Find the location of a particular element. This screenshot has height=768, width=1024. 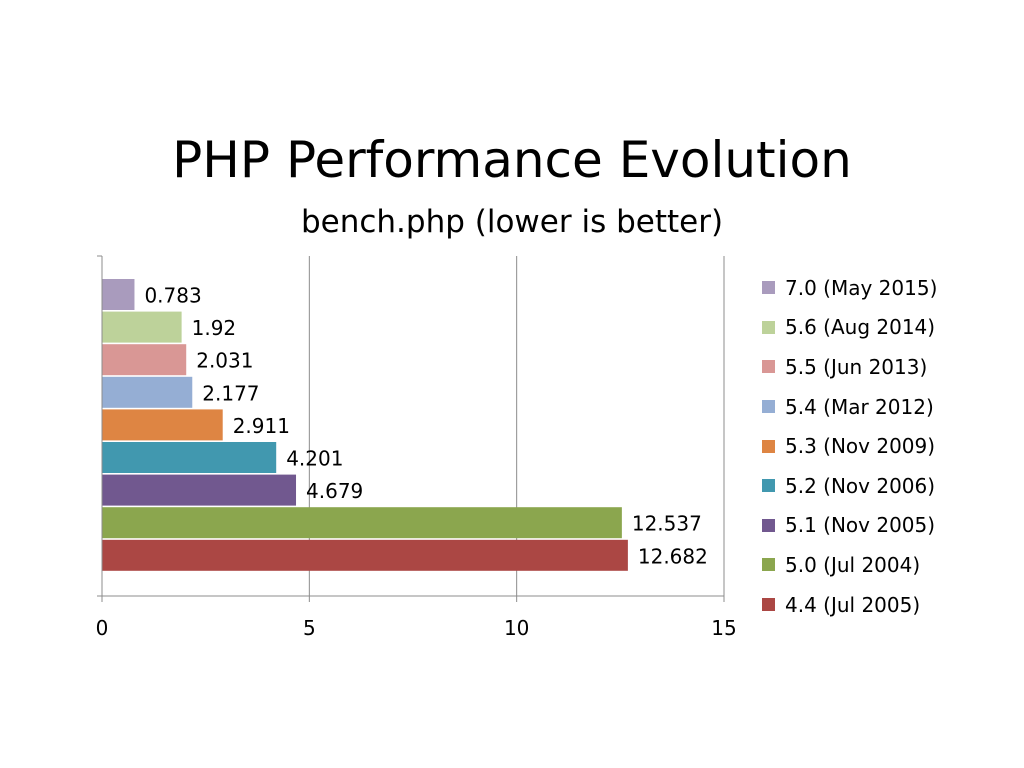

x-tick-label: 15 is located at coordinates (723, 628).